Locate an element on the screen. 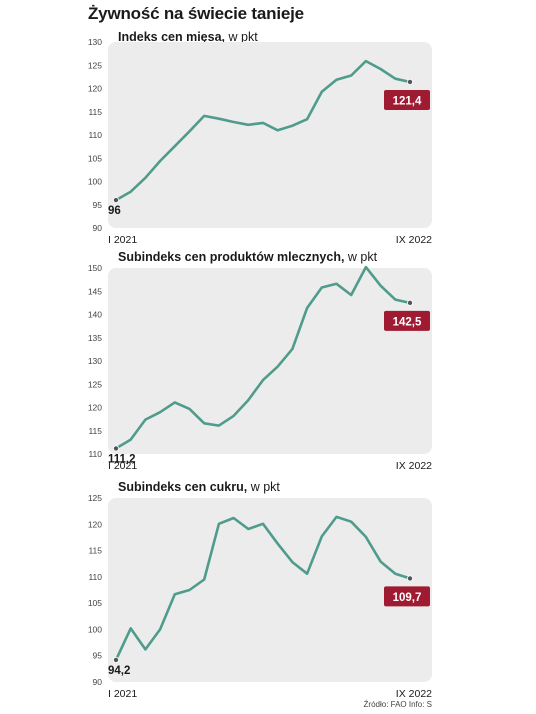 The width and height of the screenshot is (536, 714). end-value-label: 142,5 is located at coordinates (407, 322).